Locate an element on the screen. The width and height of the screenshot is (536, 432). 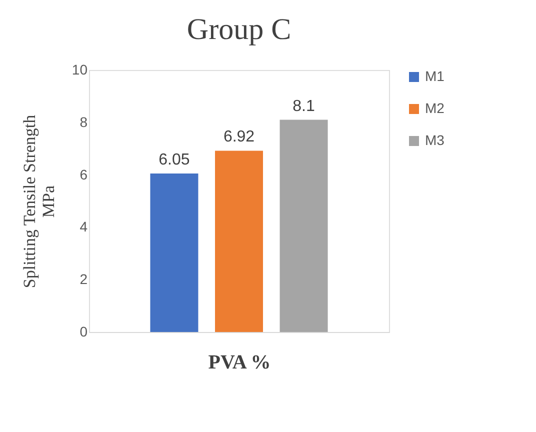
y-tick-label: 2 is located at coordinates (84, 279).